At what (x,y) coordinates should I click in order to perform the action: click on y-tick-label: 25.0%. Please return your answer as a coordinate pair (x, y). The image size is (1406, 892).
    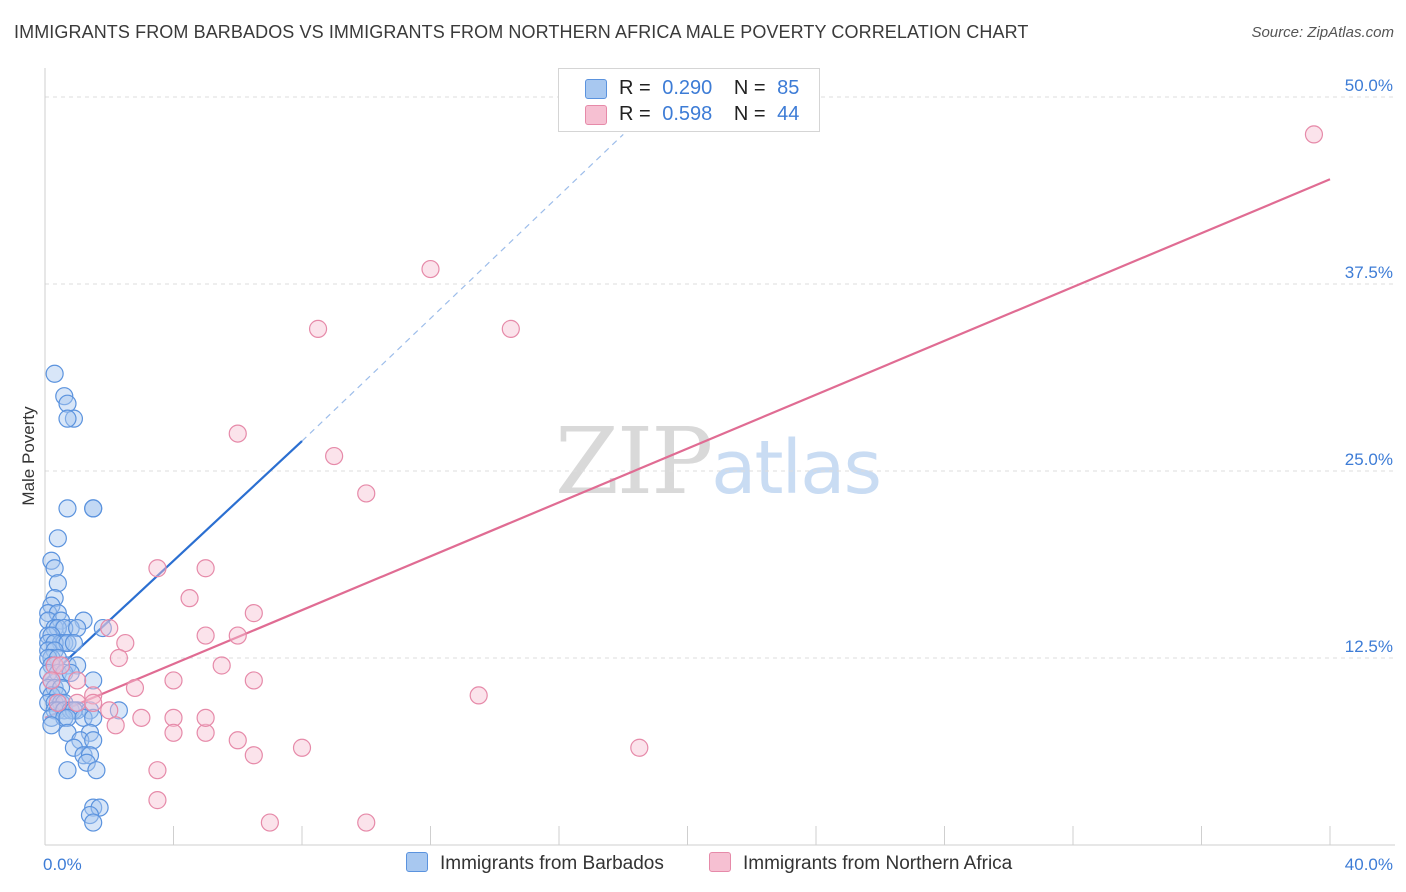
    Looking at the image, I should click on (1369, 459).